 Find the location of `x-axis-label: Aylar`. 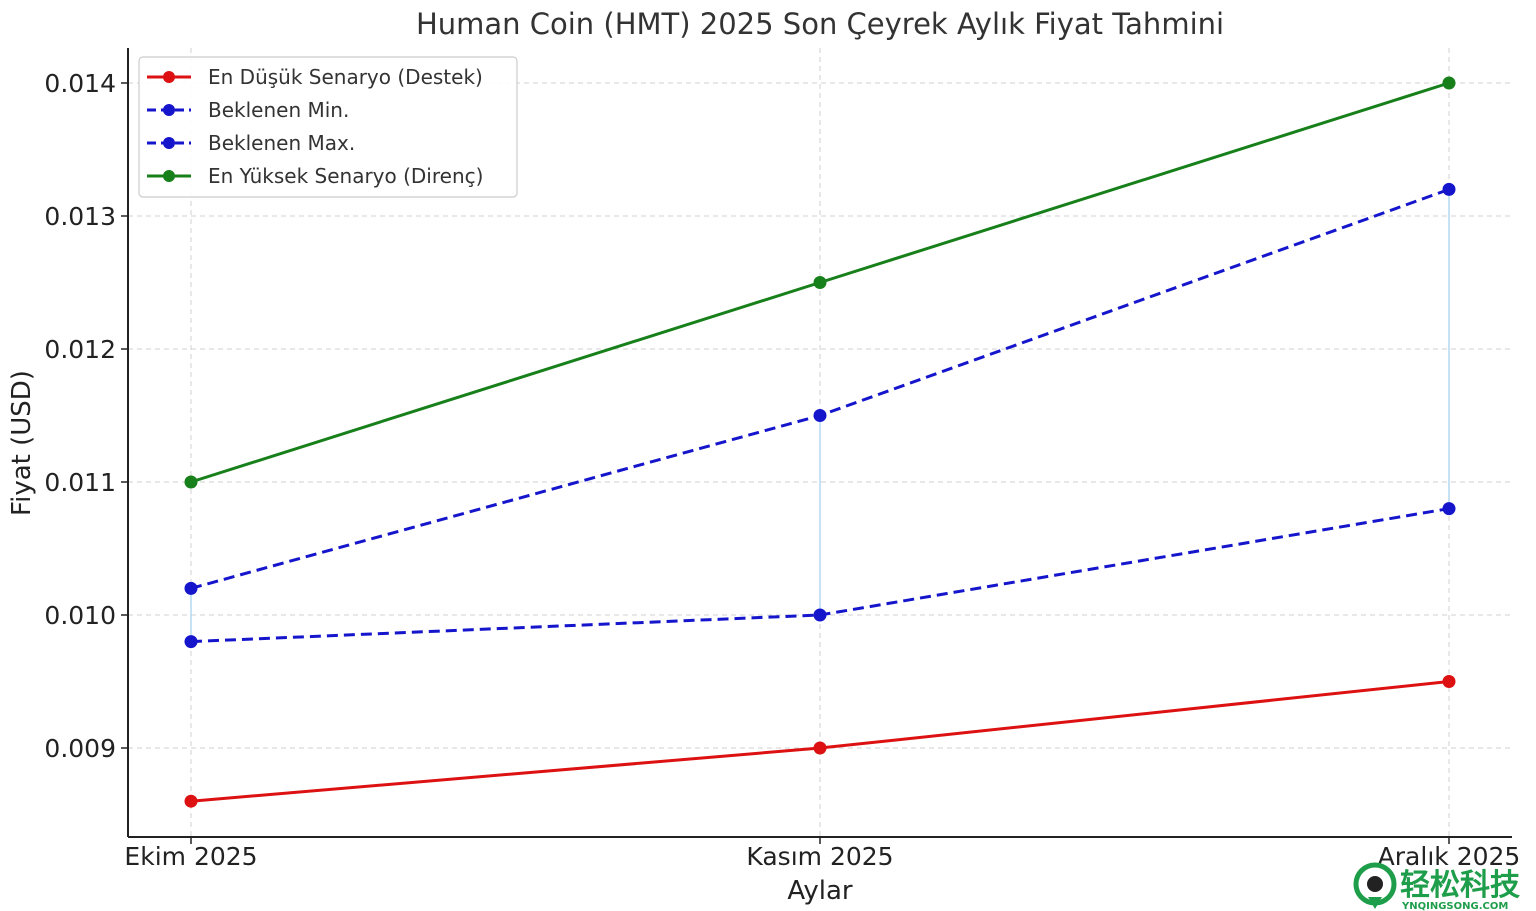

x-axis-label: Aylar is located at coordinates (820, 891).